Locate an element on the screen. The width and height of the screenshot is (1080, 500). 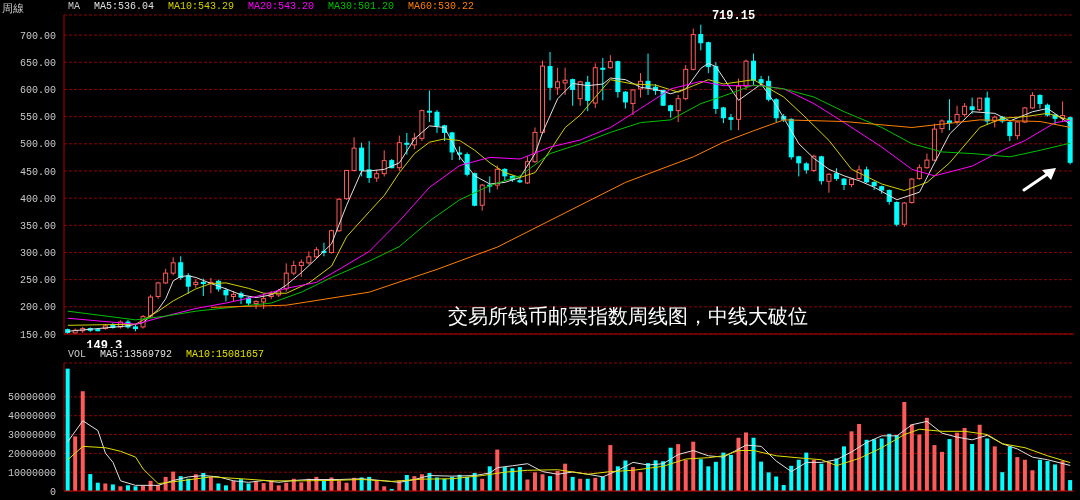
text: MA10:15081657 is located at coordinates (225, 354).